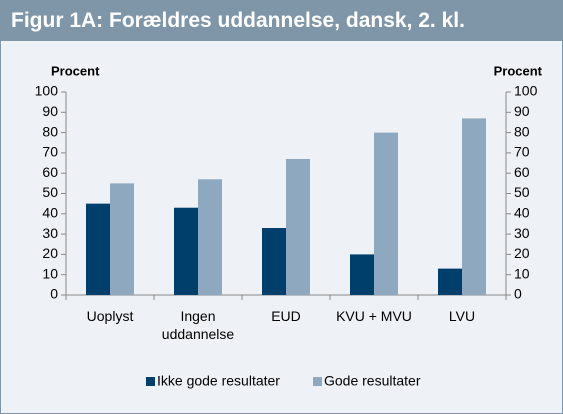  What do you see at coordinates (50, 152) in the screenshot?
I see `y-tick-label: 70` at bounding box center [50, 152].